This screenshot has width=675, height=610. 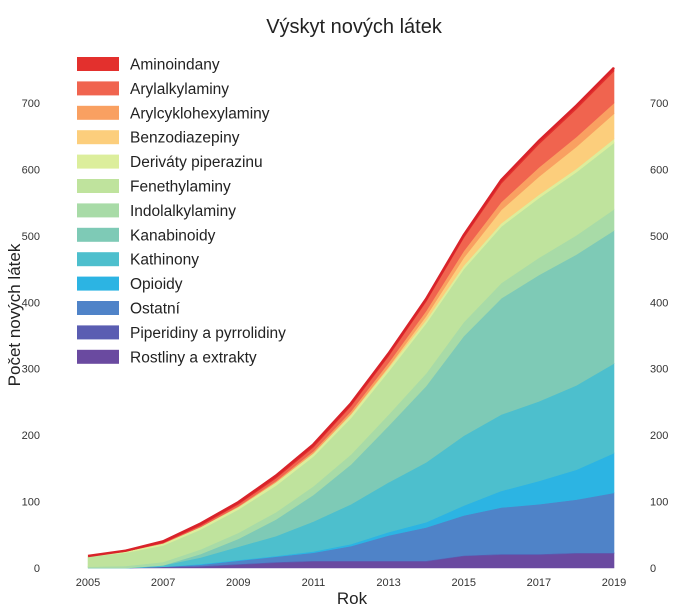 I want to click on y-right-tick-label: 400, so click(x=659, y=303).